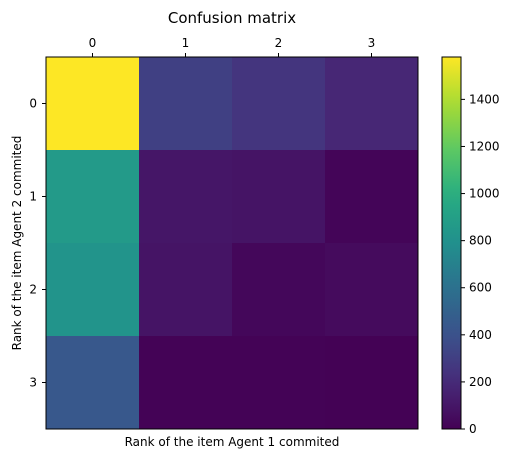  I want to click on chart-title: Confusion matrix, so click(232, 18).